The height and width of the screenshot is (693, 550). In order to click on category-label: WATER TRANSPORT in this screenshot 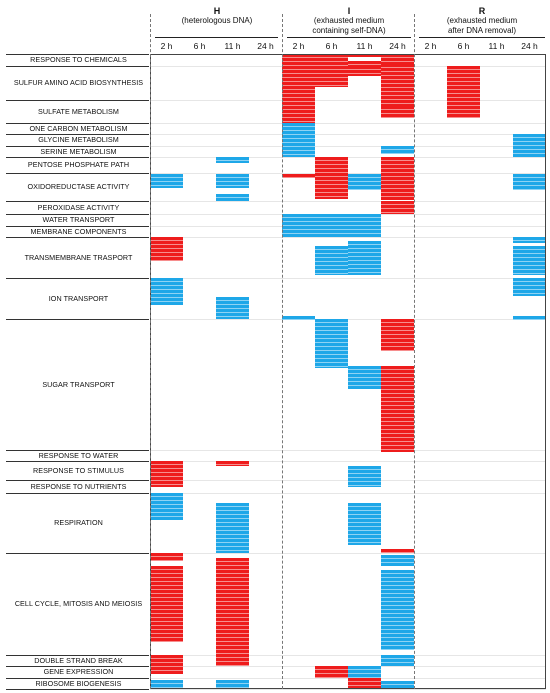, I will do `click(78, 219)`.